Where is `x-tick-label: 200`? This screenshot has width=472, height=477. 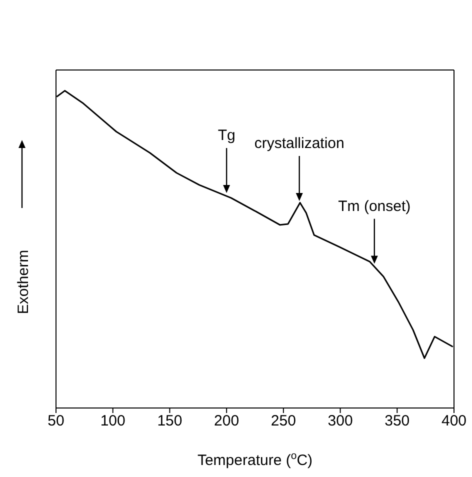
x-tick-label: 200 is located at coordinates (227, 421).